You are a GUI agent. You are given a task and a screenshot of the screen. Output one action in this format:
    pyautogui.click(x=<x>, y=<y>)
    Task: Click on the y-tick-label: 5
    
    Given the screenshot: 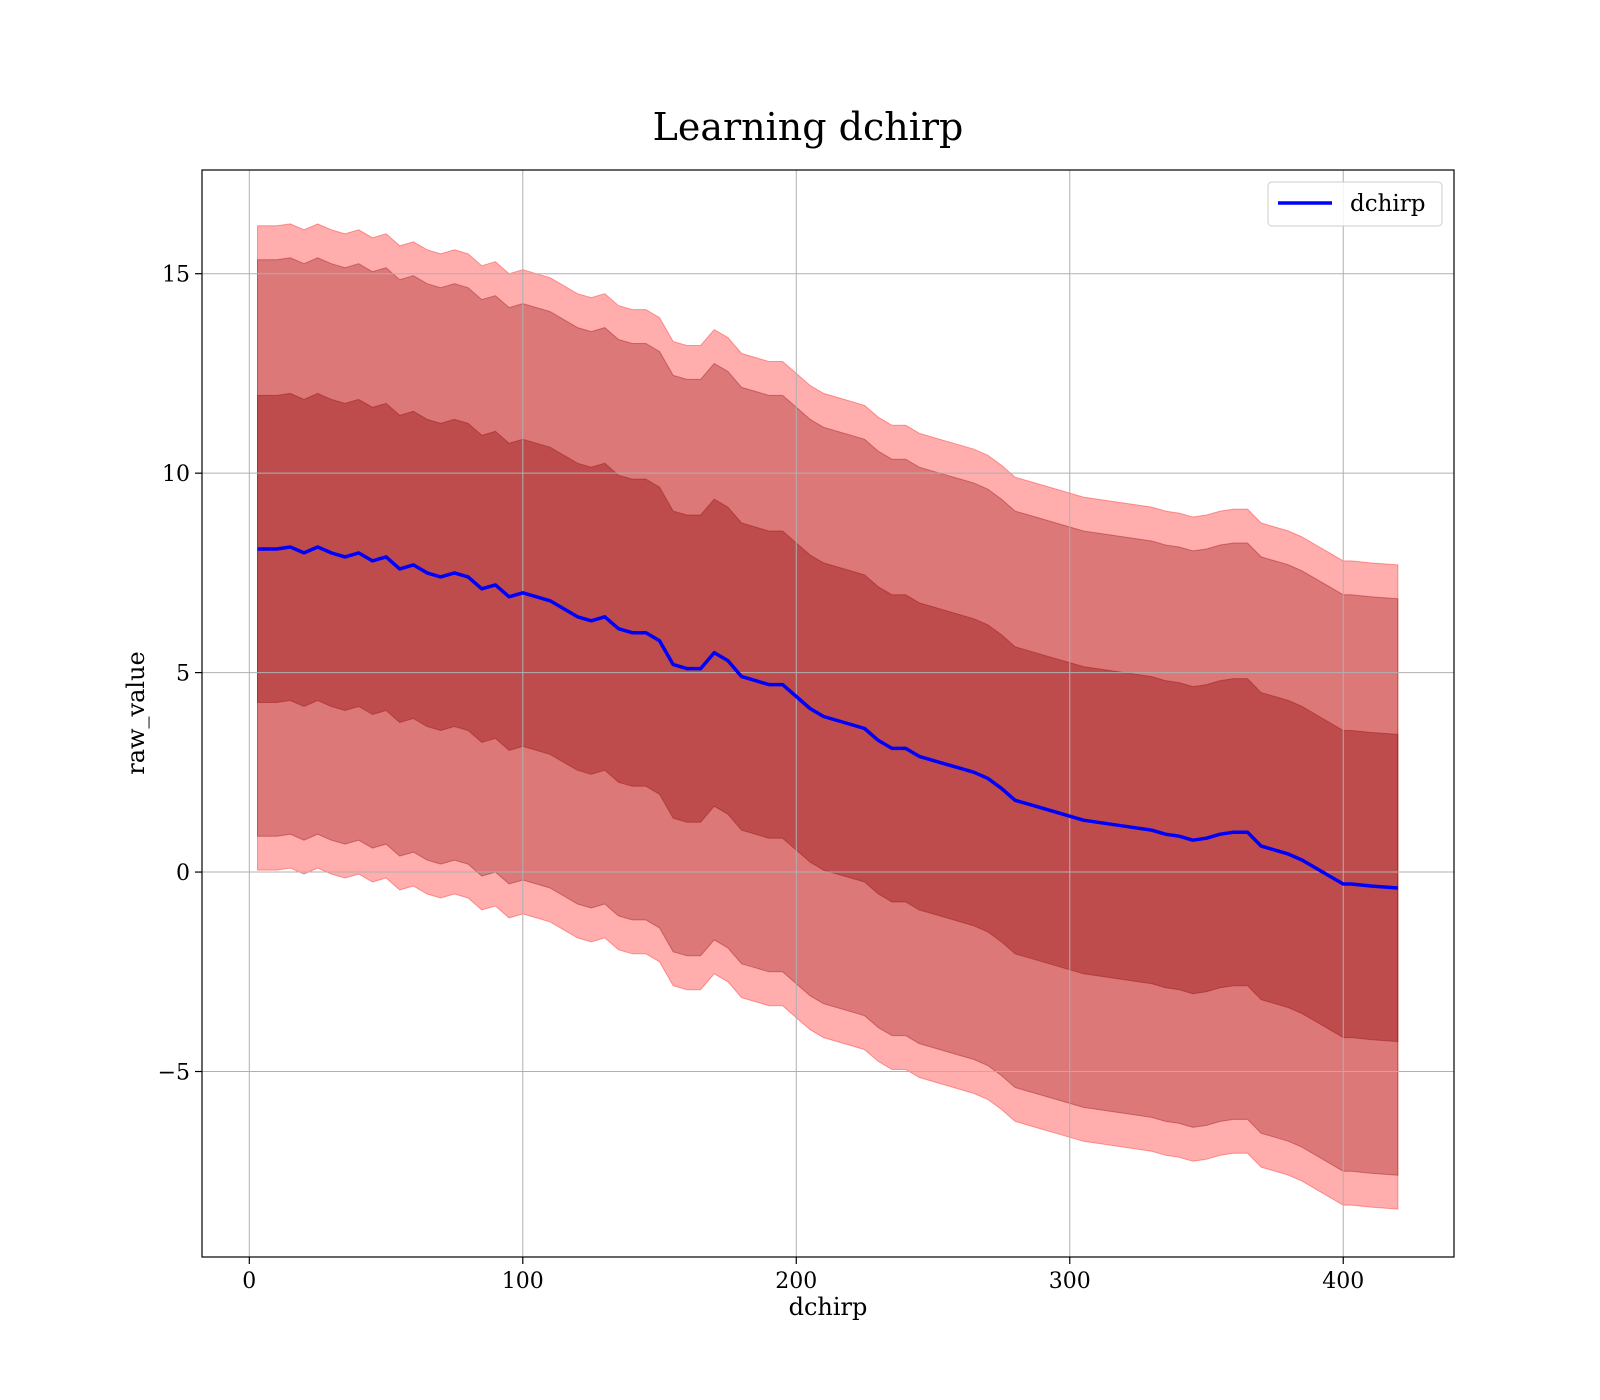 What is the action you would take?
    pyautogui.click(x=183, y=674)
    